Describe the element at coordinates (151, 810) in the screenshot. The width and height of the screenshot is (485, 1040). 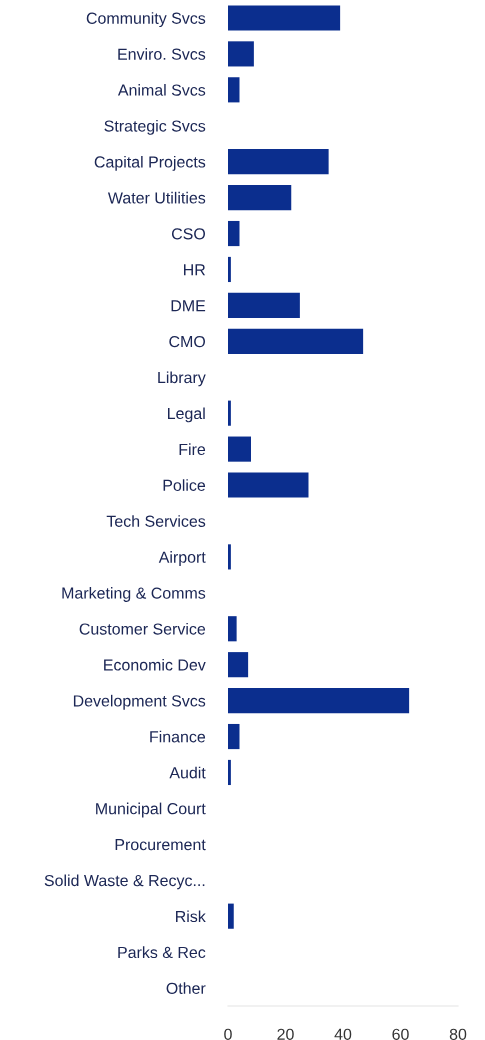
I see `y-tick-label: Municipal Court` at that location.